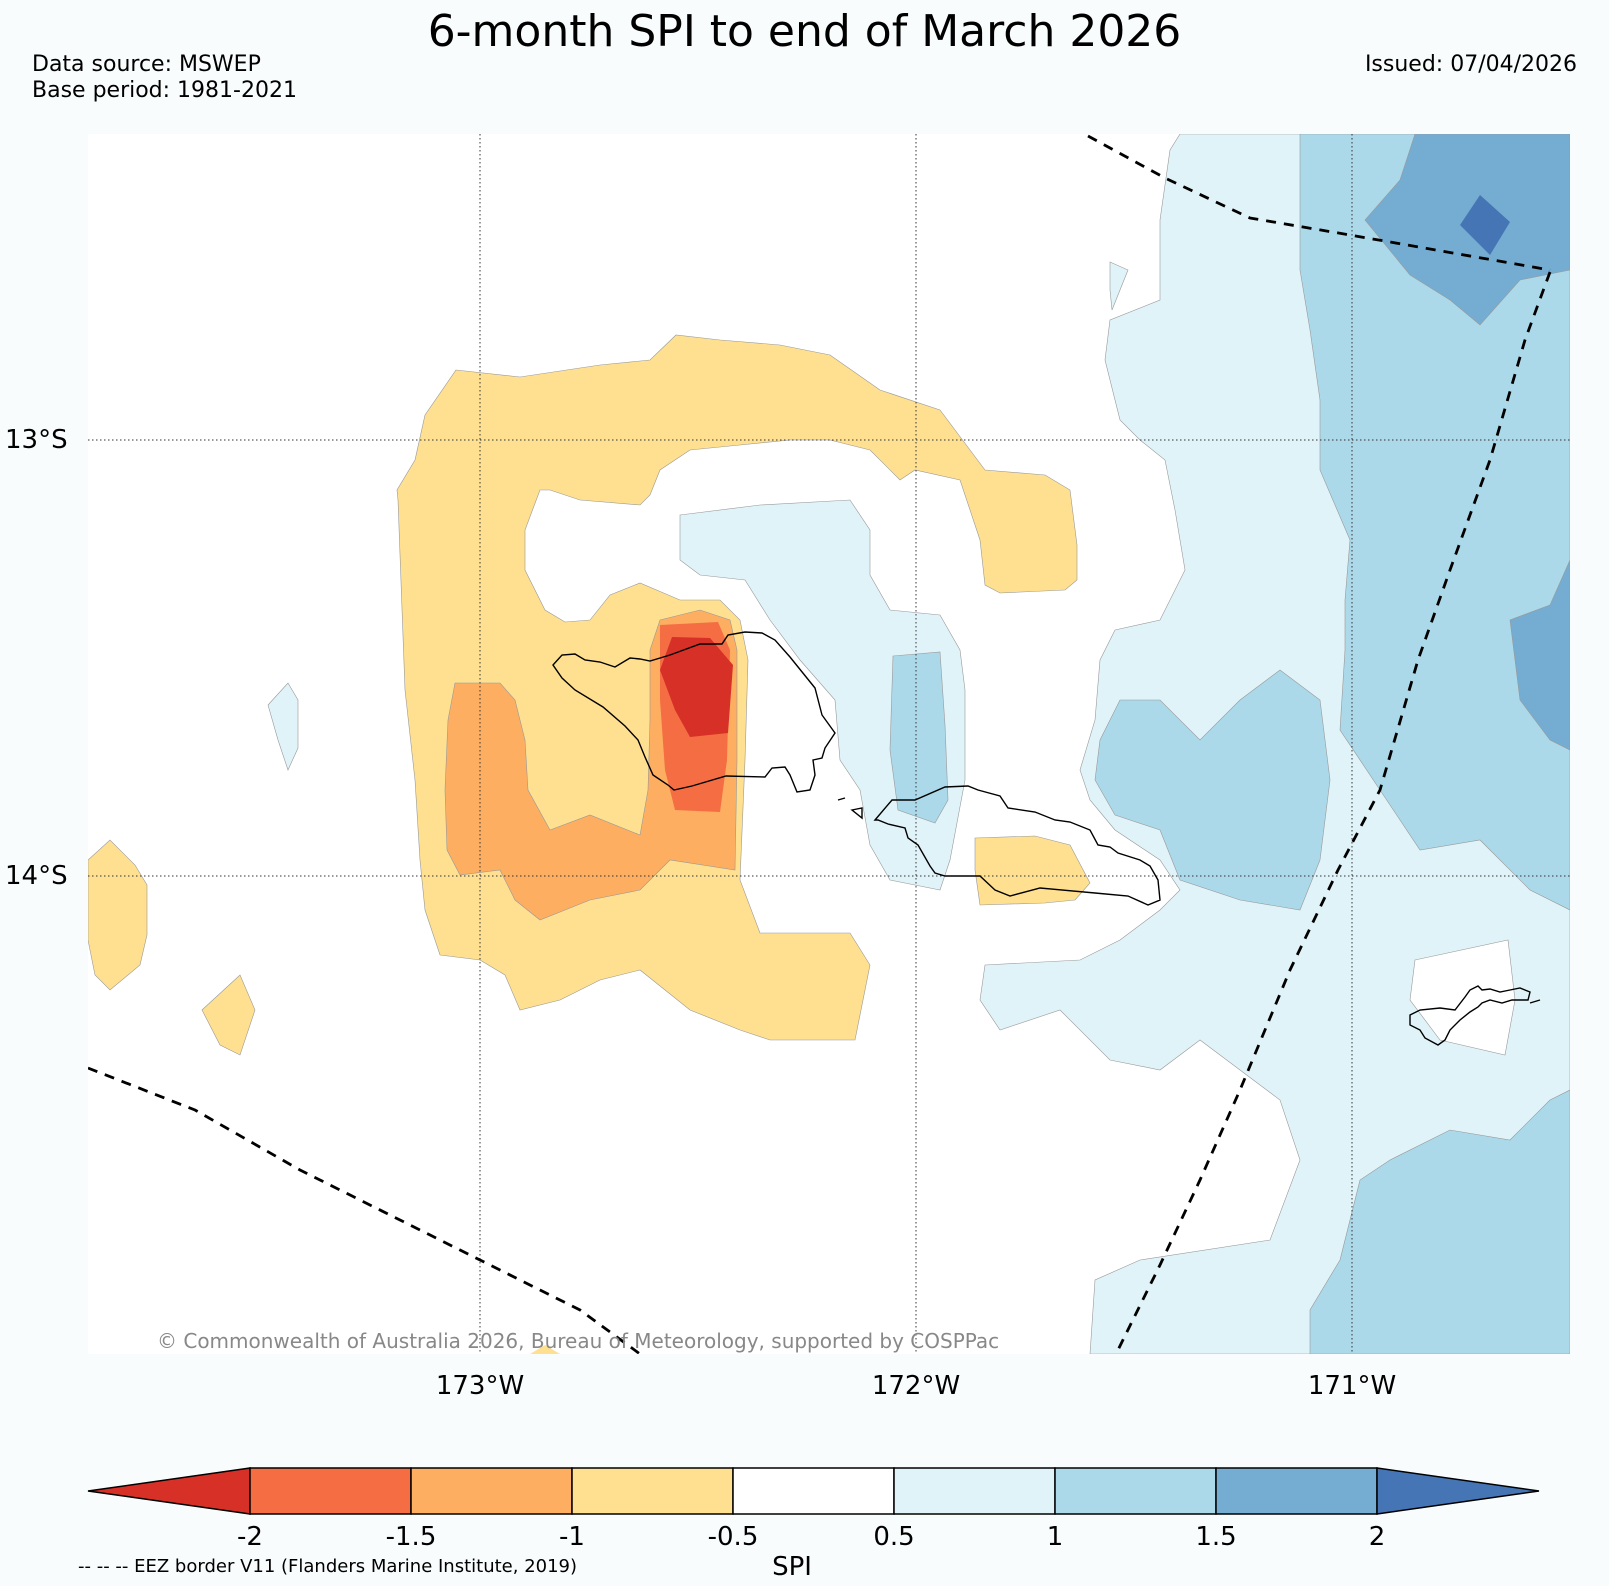 This screenshot has width=1609, height=1586. Describe the element at coordinates (1439, 1221) in the screenshot. I see `contour-moderately-wet-south` at that location.